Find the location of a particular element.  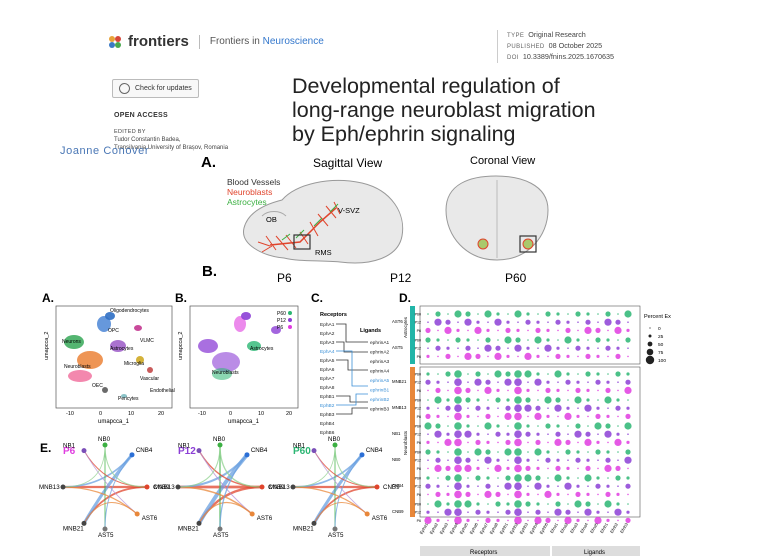

dot-mnb21-p60-efna2 is located at coordinates (568, 374).